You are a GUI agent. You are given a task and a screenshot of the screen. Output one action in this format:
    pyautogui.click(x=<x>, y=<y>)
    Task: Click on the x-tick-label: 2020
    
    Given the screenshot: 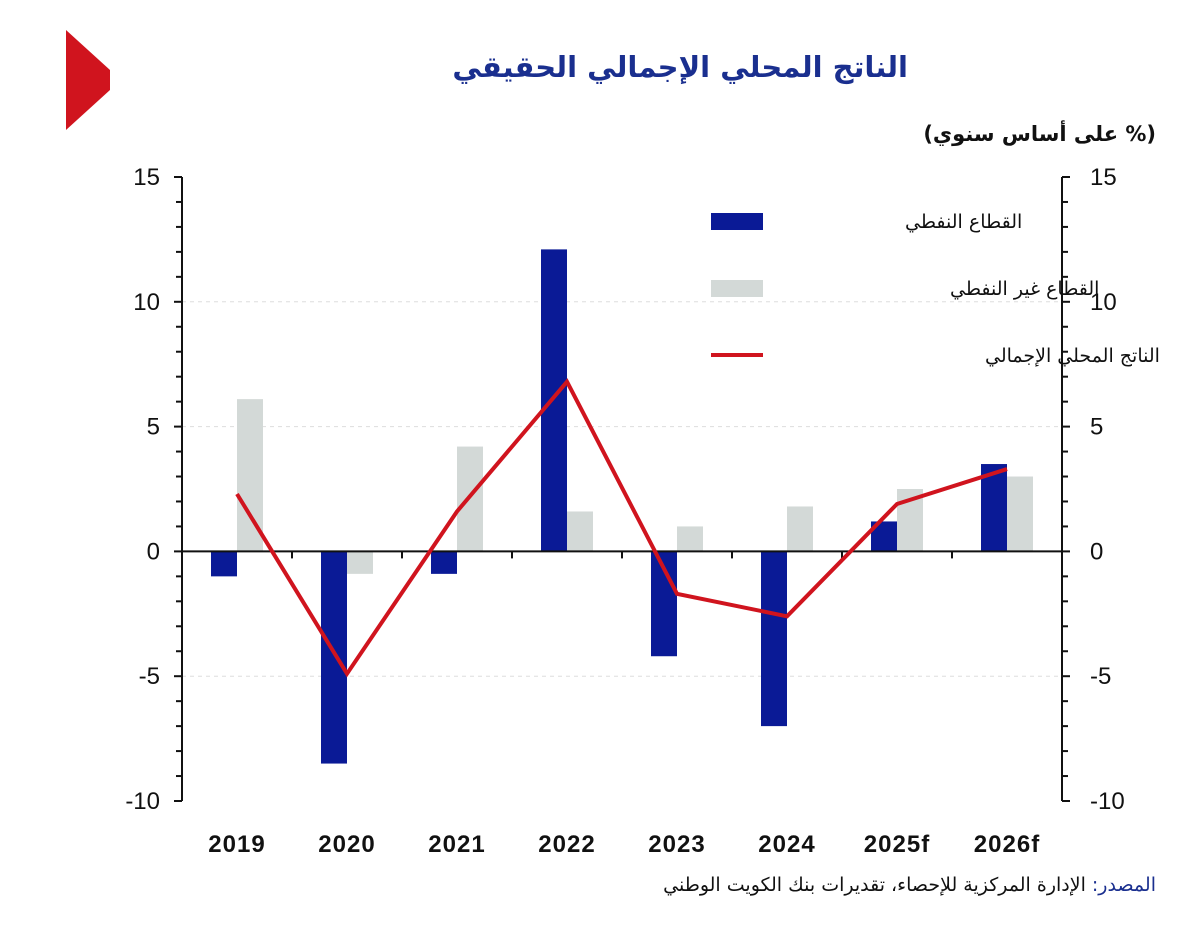 What is the action you would take?
    pyautogui.click(x=346, y=844)
    